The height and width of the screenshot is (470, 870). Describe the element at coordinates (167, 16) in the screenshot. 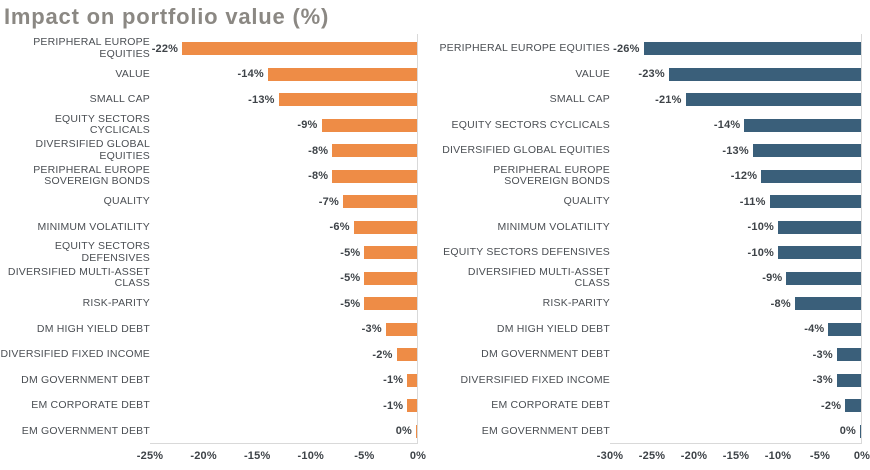

I see `page-title: Impact on portfolio value (%)` at that location.